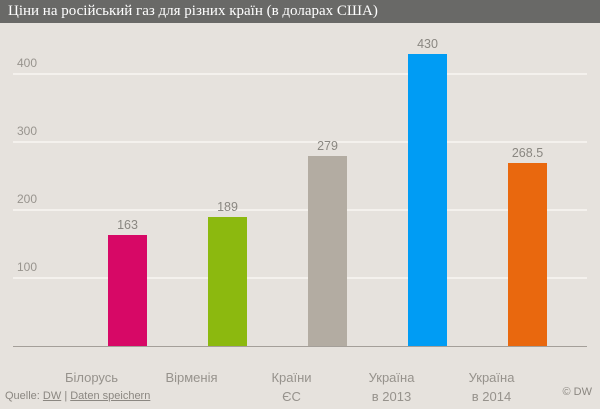 The height and width of the screenshot is (409, 600). Describe the element at coordinates (27, 131) in the screenshot. I see `y-tick-label-300: 300` at that location.